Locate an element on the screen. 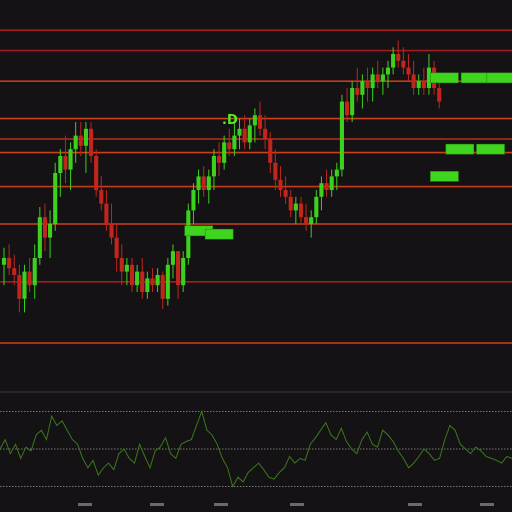 The image size is (512, 512). axis-ticks is located at coordinates (286, 504).